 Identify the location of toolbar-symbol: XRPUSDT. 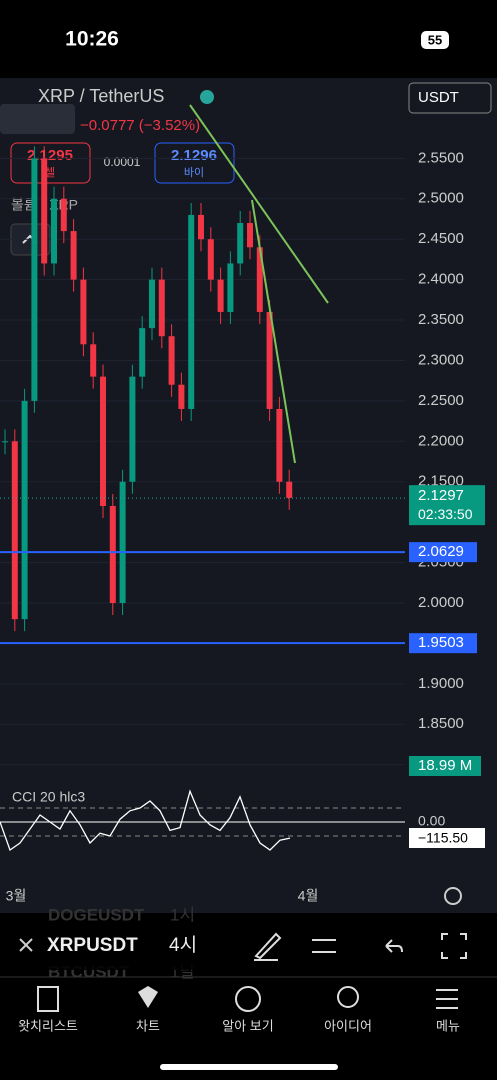
(92, 945).